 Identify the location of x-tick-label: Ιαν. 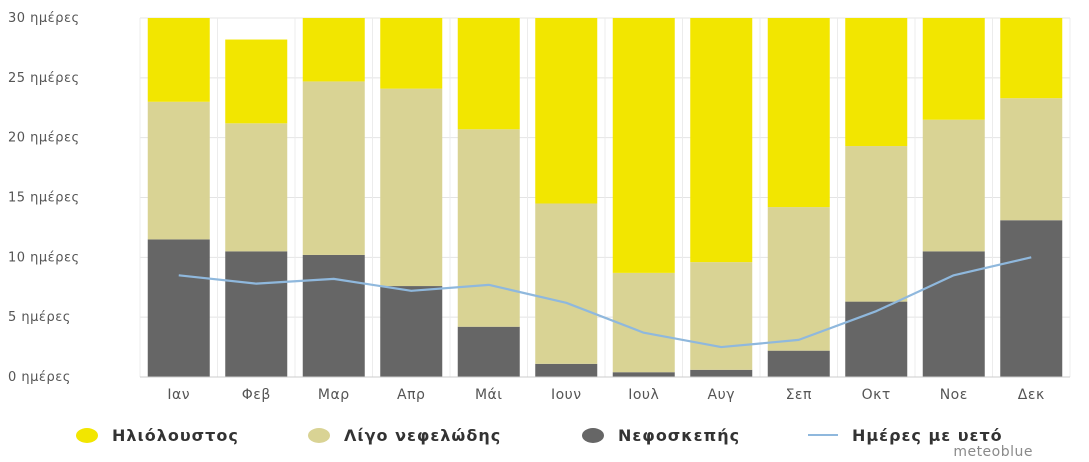
(178, 395).